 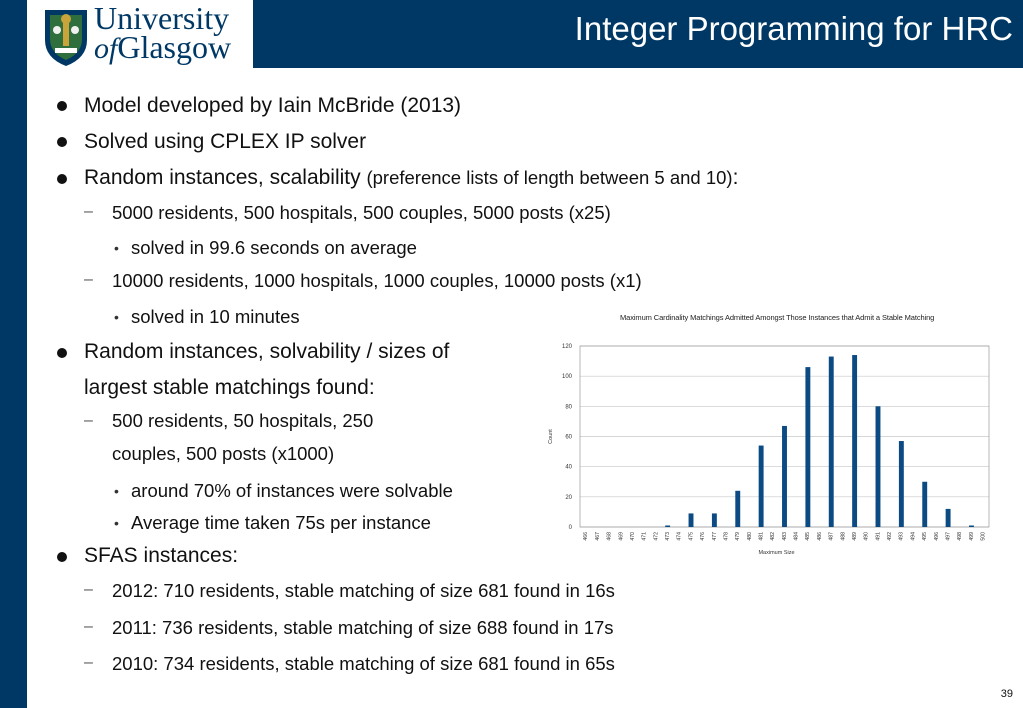 I want to click on x-tick-label: 493, so click(x=902, y=536).